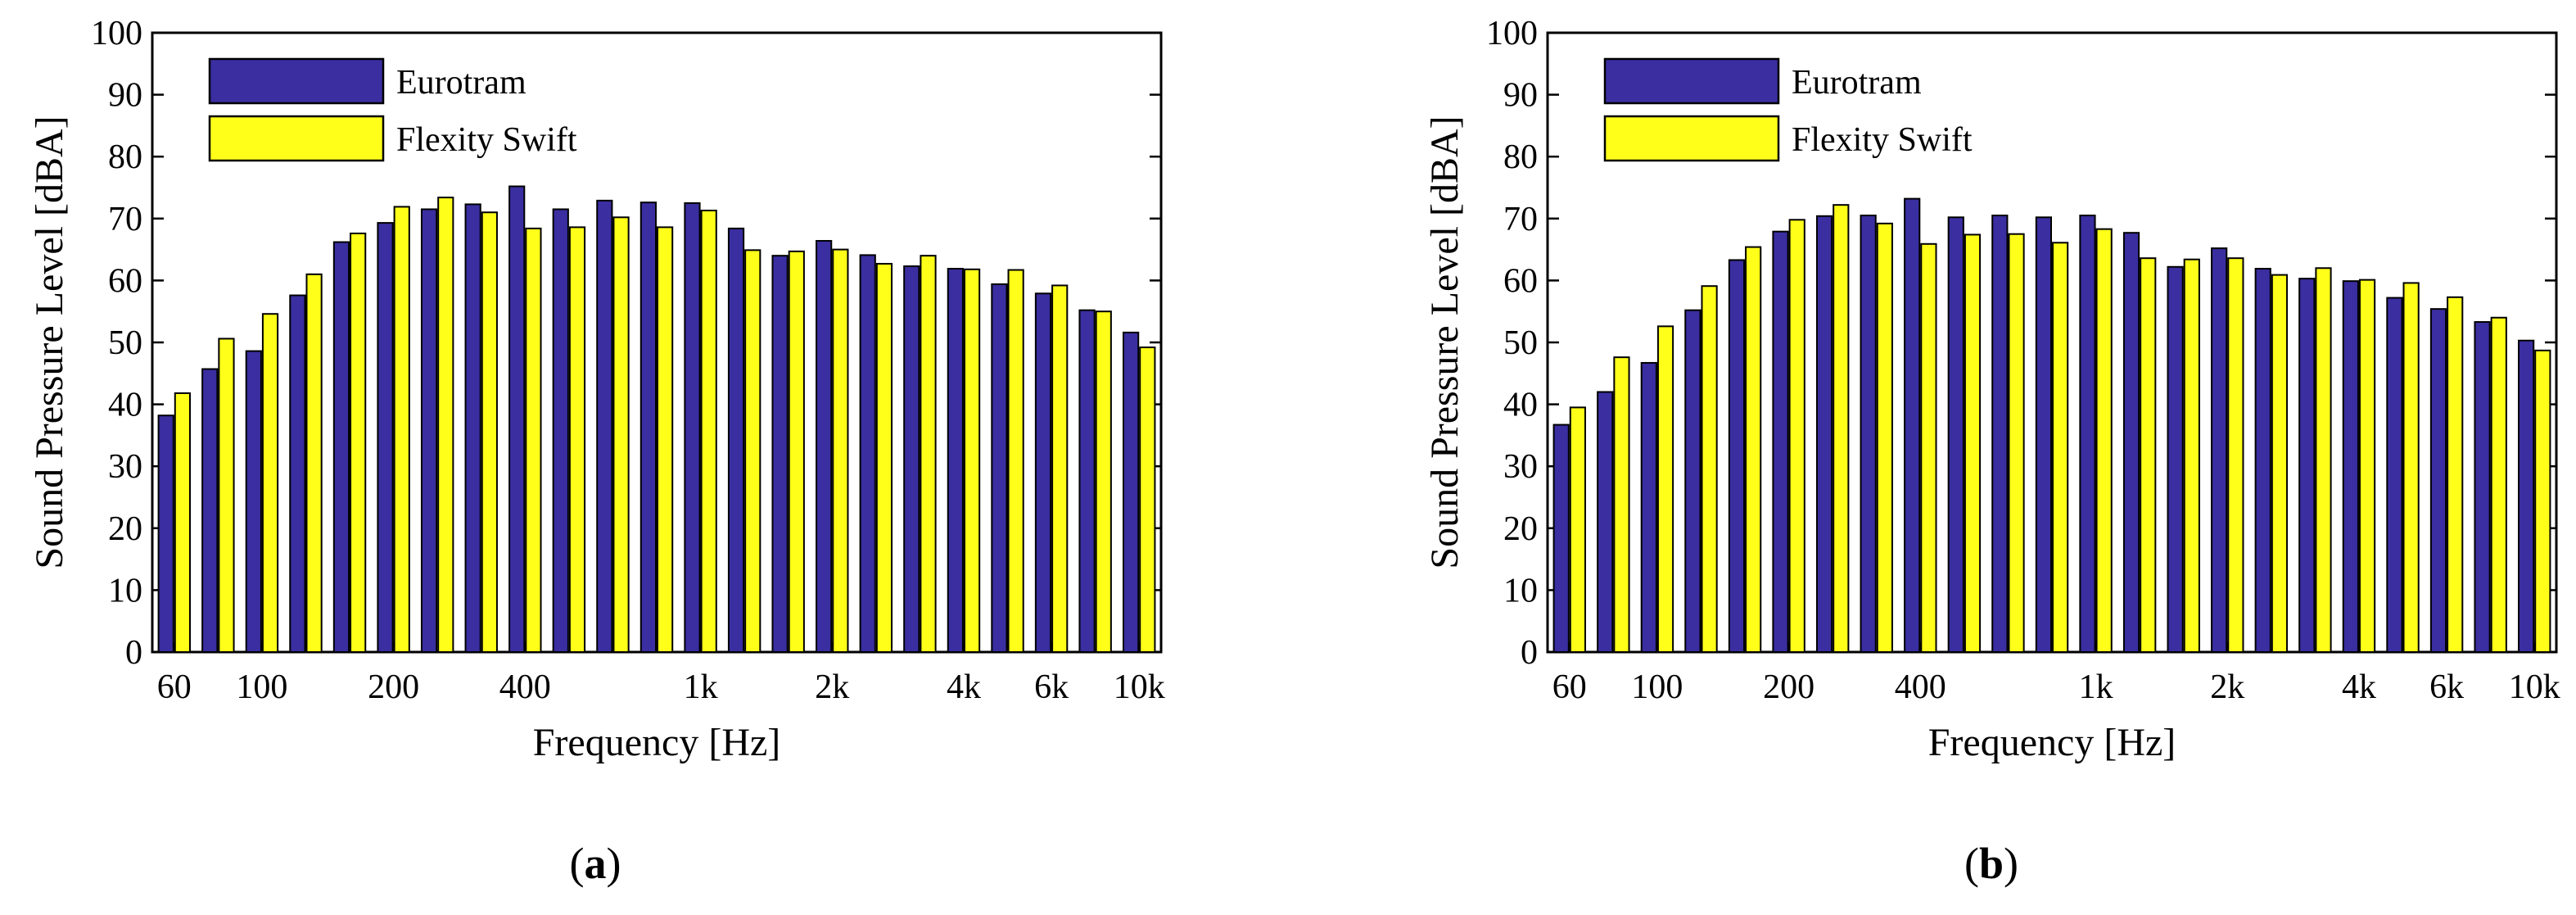  I want to click on panel-label: (b), so click(1991, 864).